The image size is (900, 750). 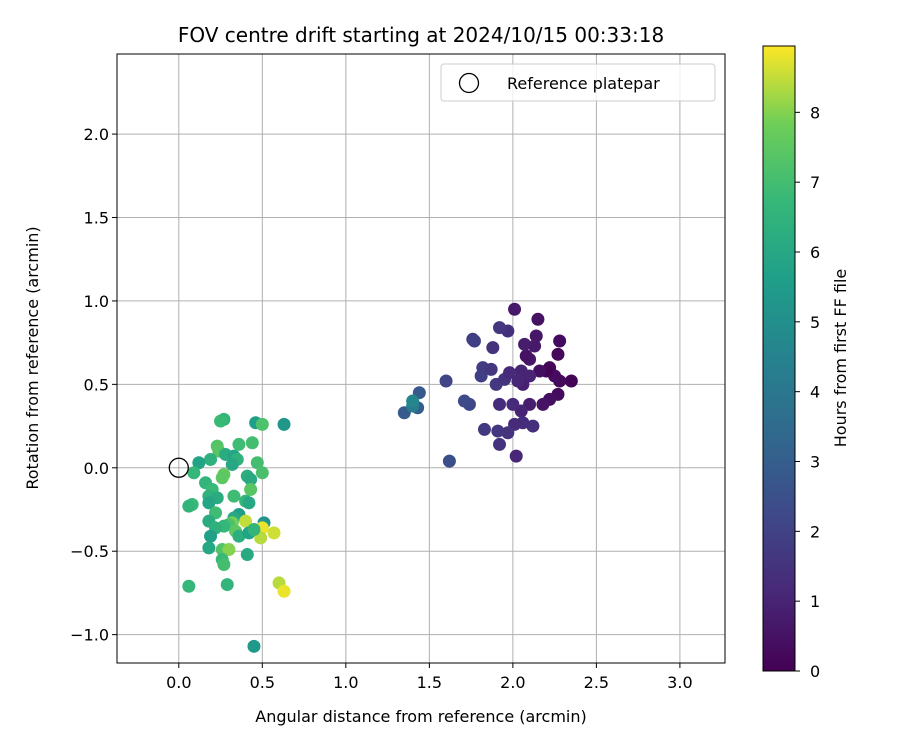 What do you see at coordinates (96, 218) in the screenshot?
I see `y-tick-label: 1.5` at bounding box center [96, 218].